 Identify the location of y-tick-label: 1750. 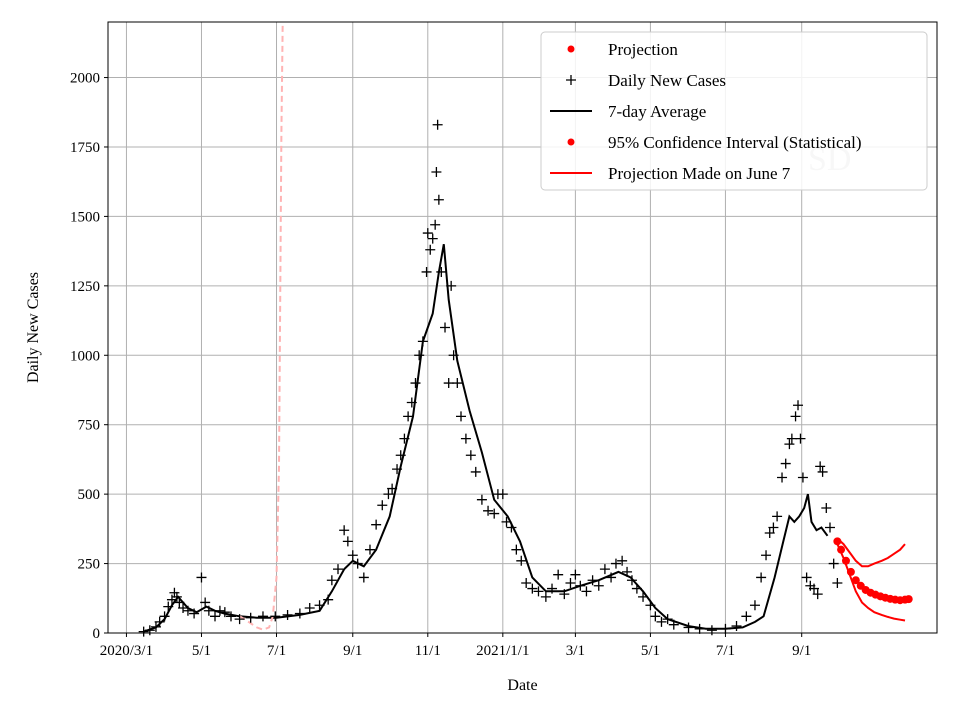
(85, 148).